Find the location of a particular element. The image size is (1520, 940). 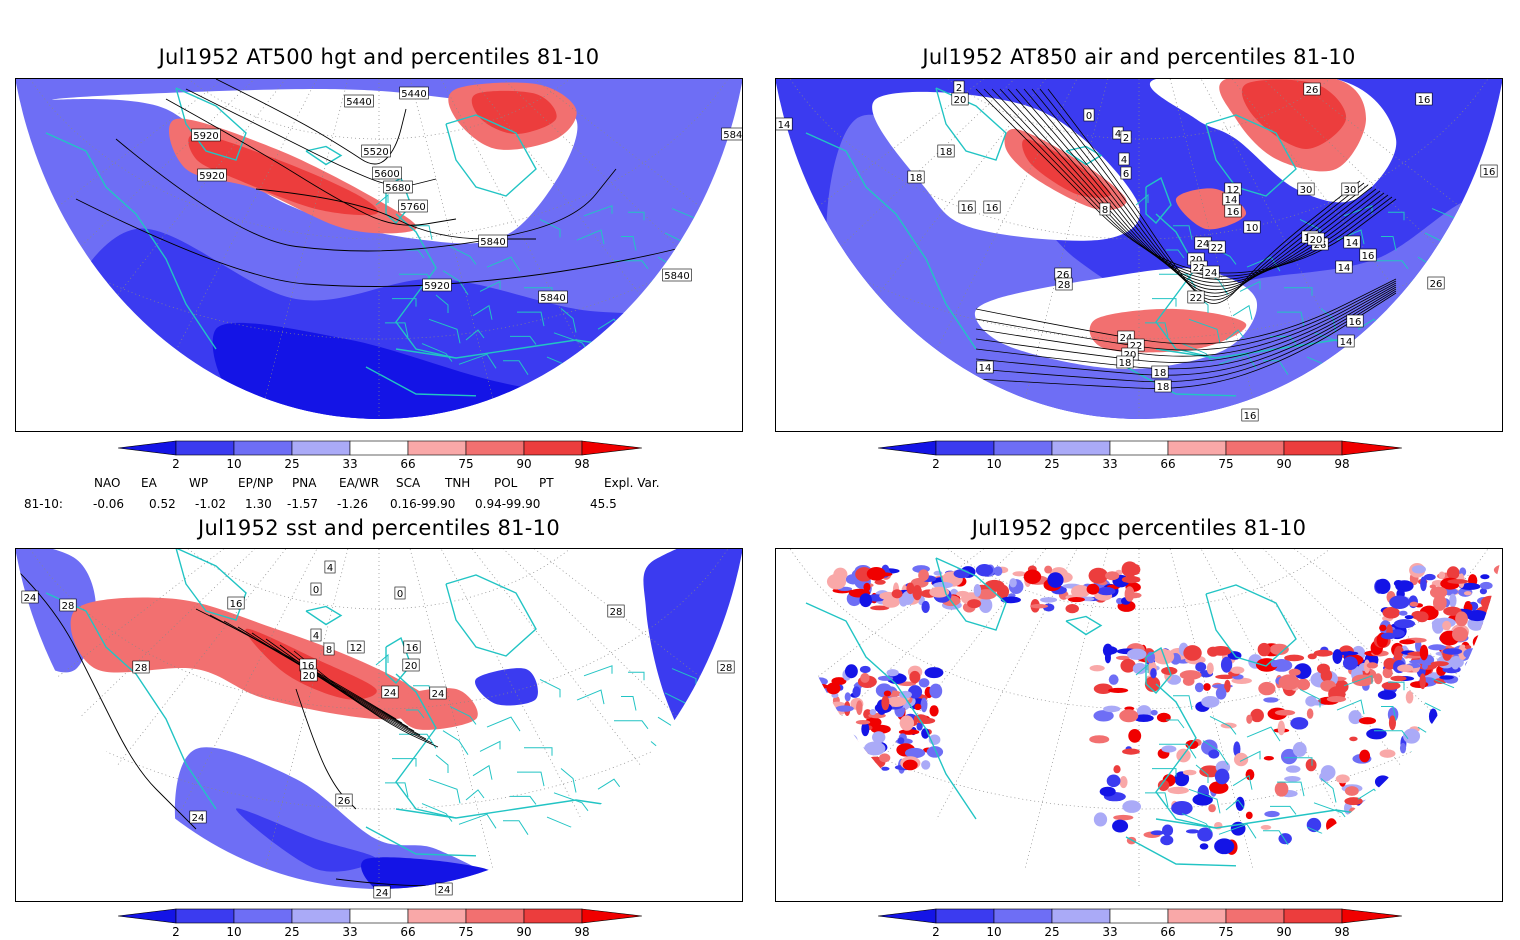

svg-text: 5760 is located at coordinates (412, 207).